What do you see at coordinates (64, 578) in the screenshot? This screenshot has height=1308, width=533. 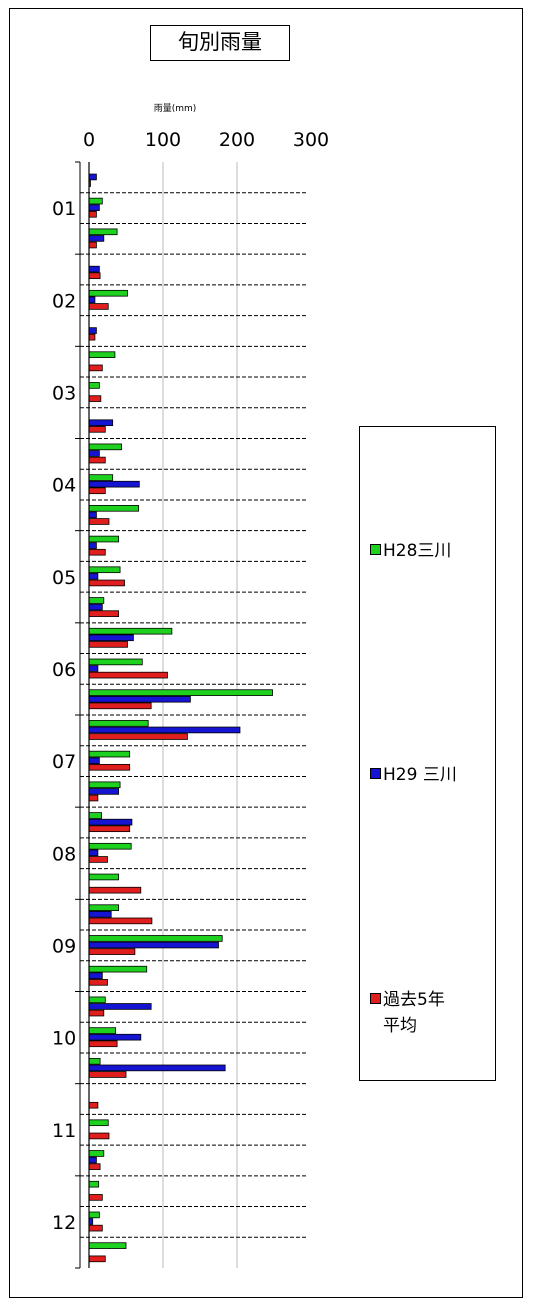 I see `y-tick-label: 05` at bounding box center [64, 578].